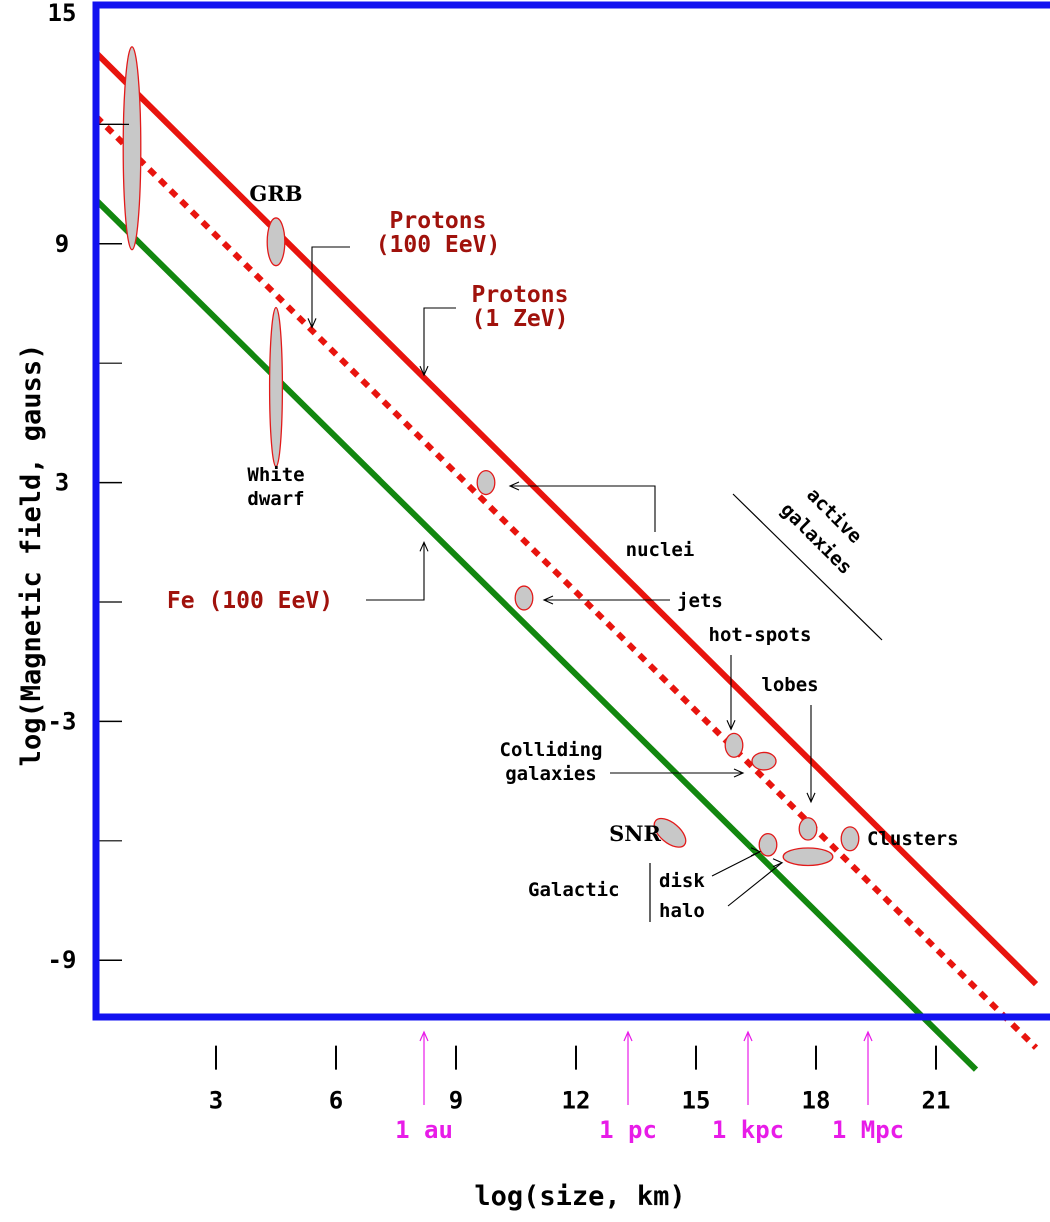 Image resolution: width=1050 pixels, height=1222 pixels. What do you see at coordinates (811, 798) in the screenshot?
I see `lobes-arrowhead` at bounding box center [811, 798].